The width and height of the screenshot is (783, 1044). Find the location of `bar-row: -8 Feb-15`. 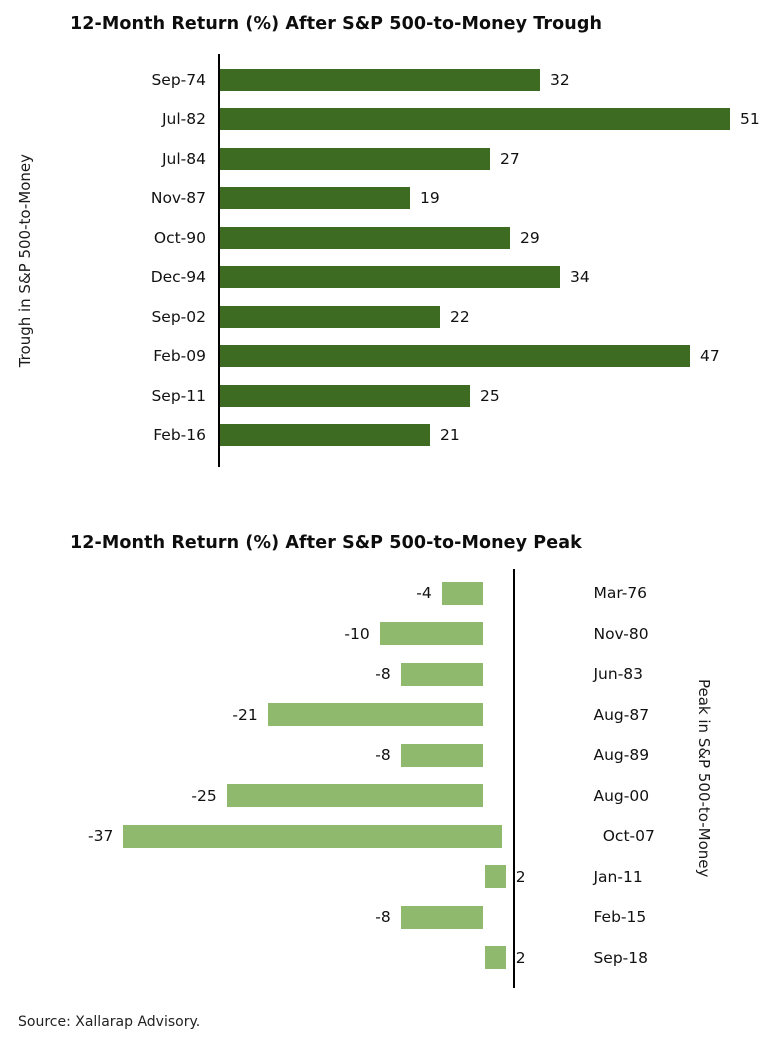

bar-row: -8 Feb-15 is located at coordinates (383, 917).